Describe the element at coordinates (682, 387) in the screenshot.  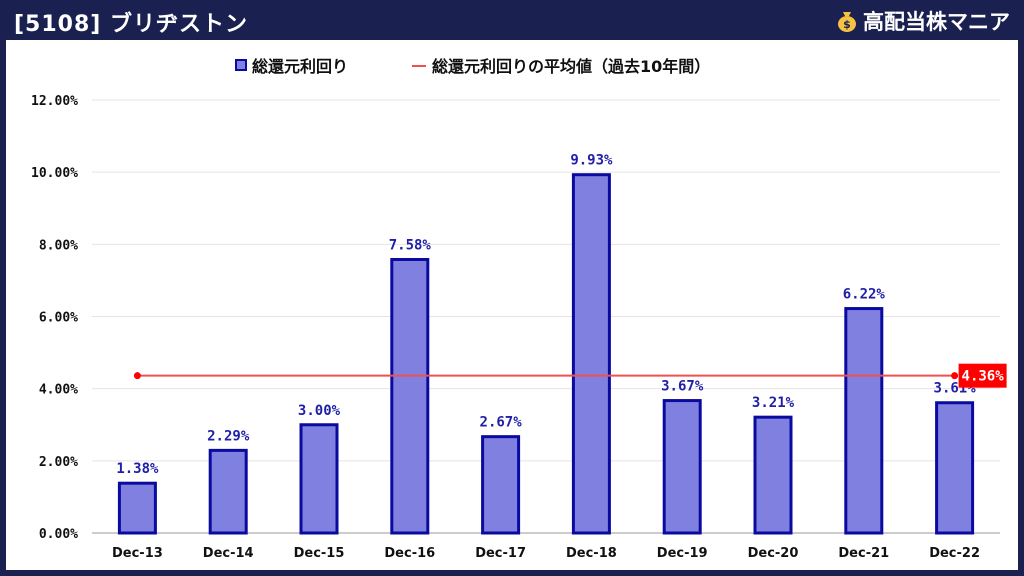
I see `data-label: 3.67%` at that location.